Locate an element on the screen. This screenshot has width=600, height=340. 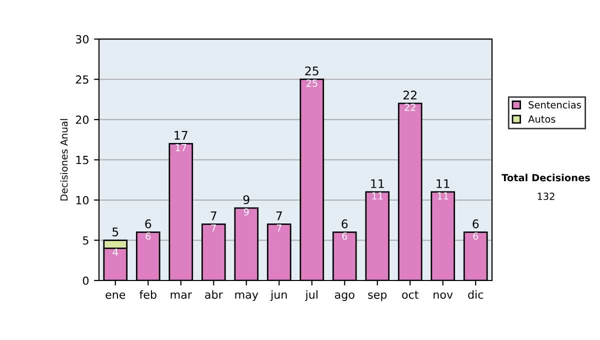
x-tick-label: abr is located at coordinates (214, 294).